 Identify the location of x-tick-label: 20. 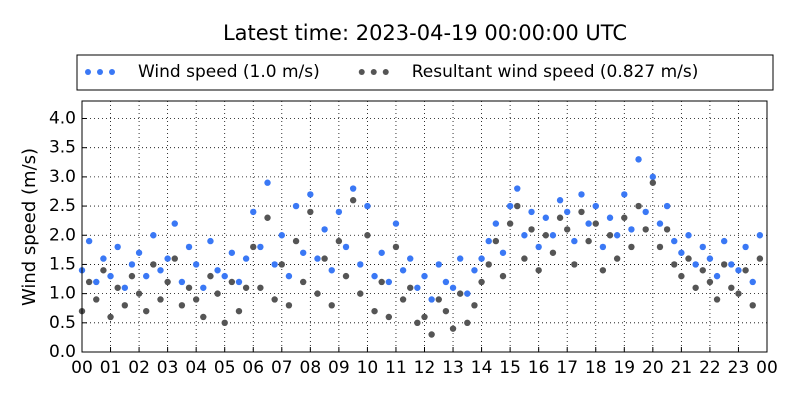
(653, 368).